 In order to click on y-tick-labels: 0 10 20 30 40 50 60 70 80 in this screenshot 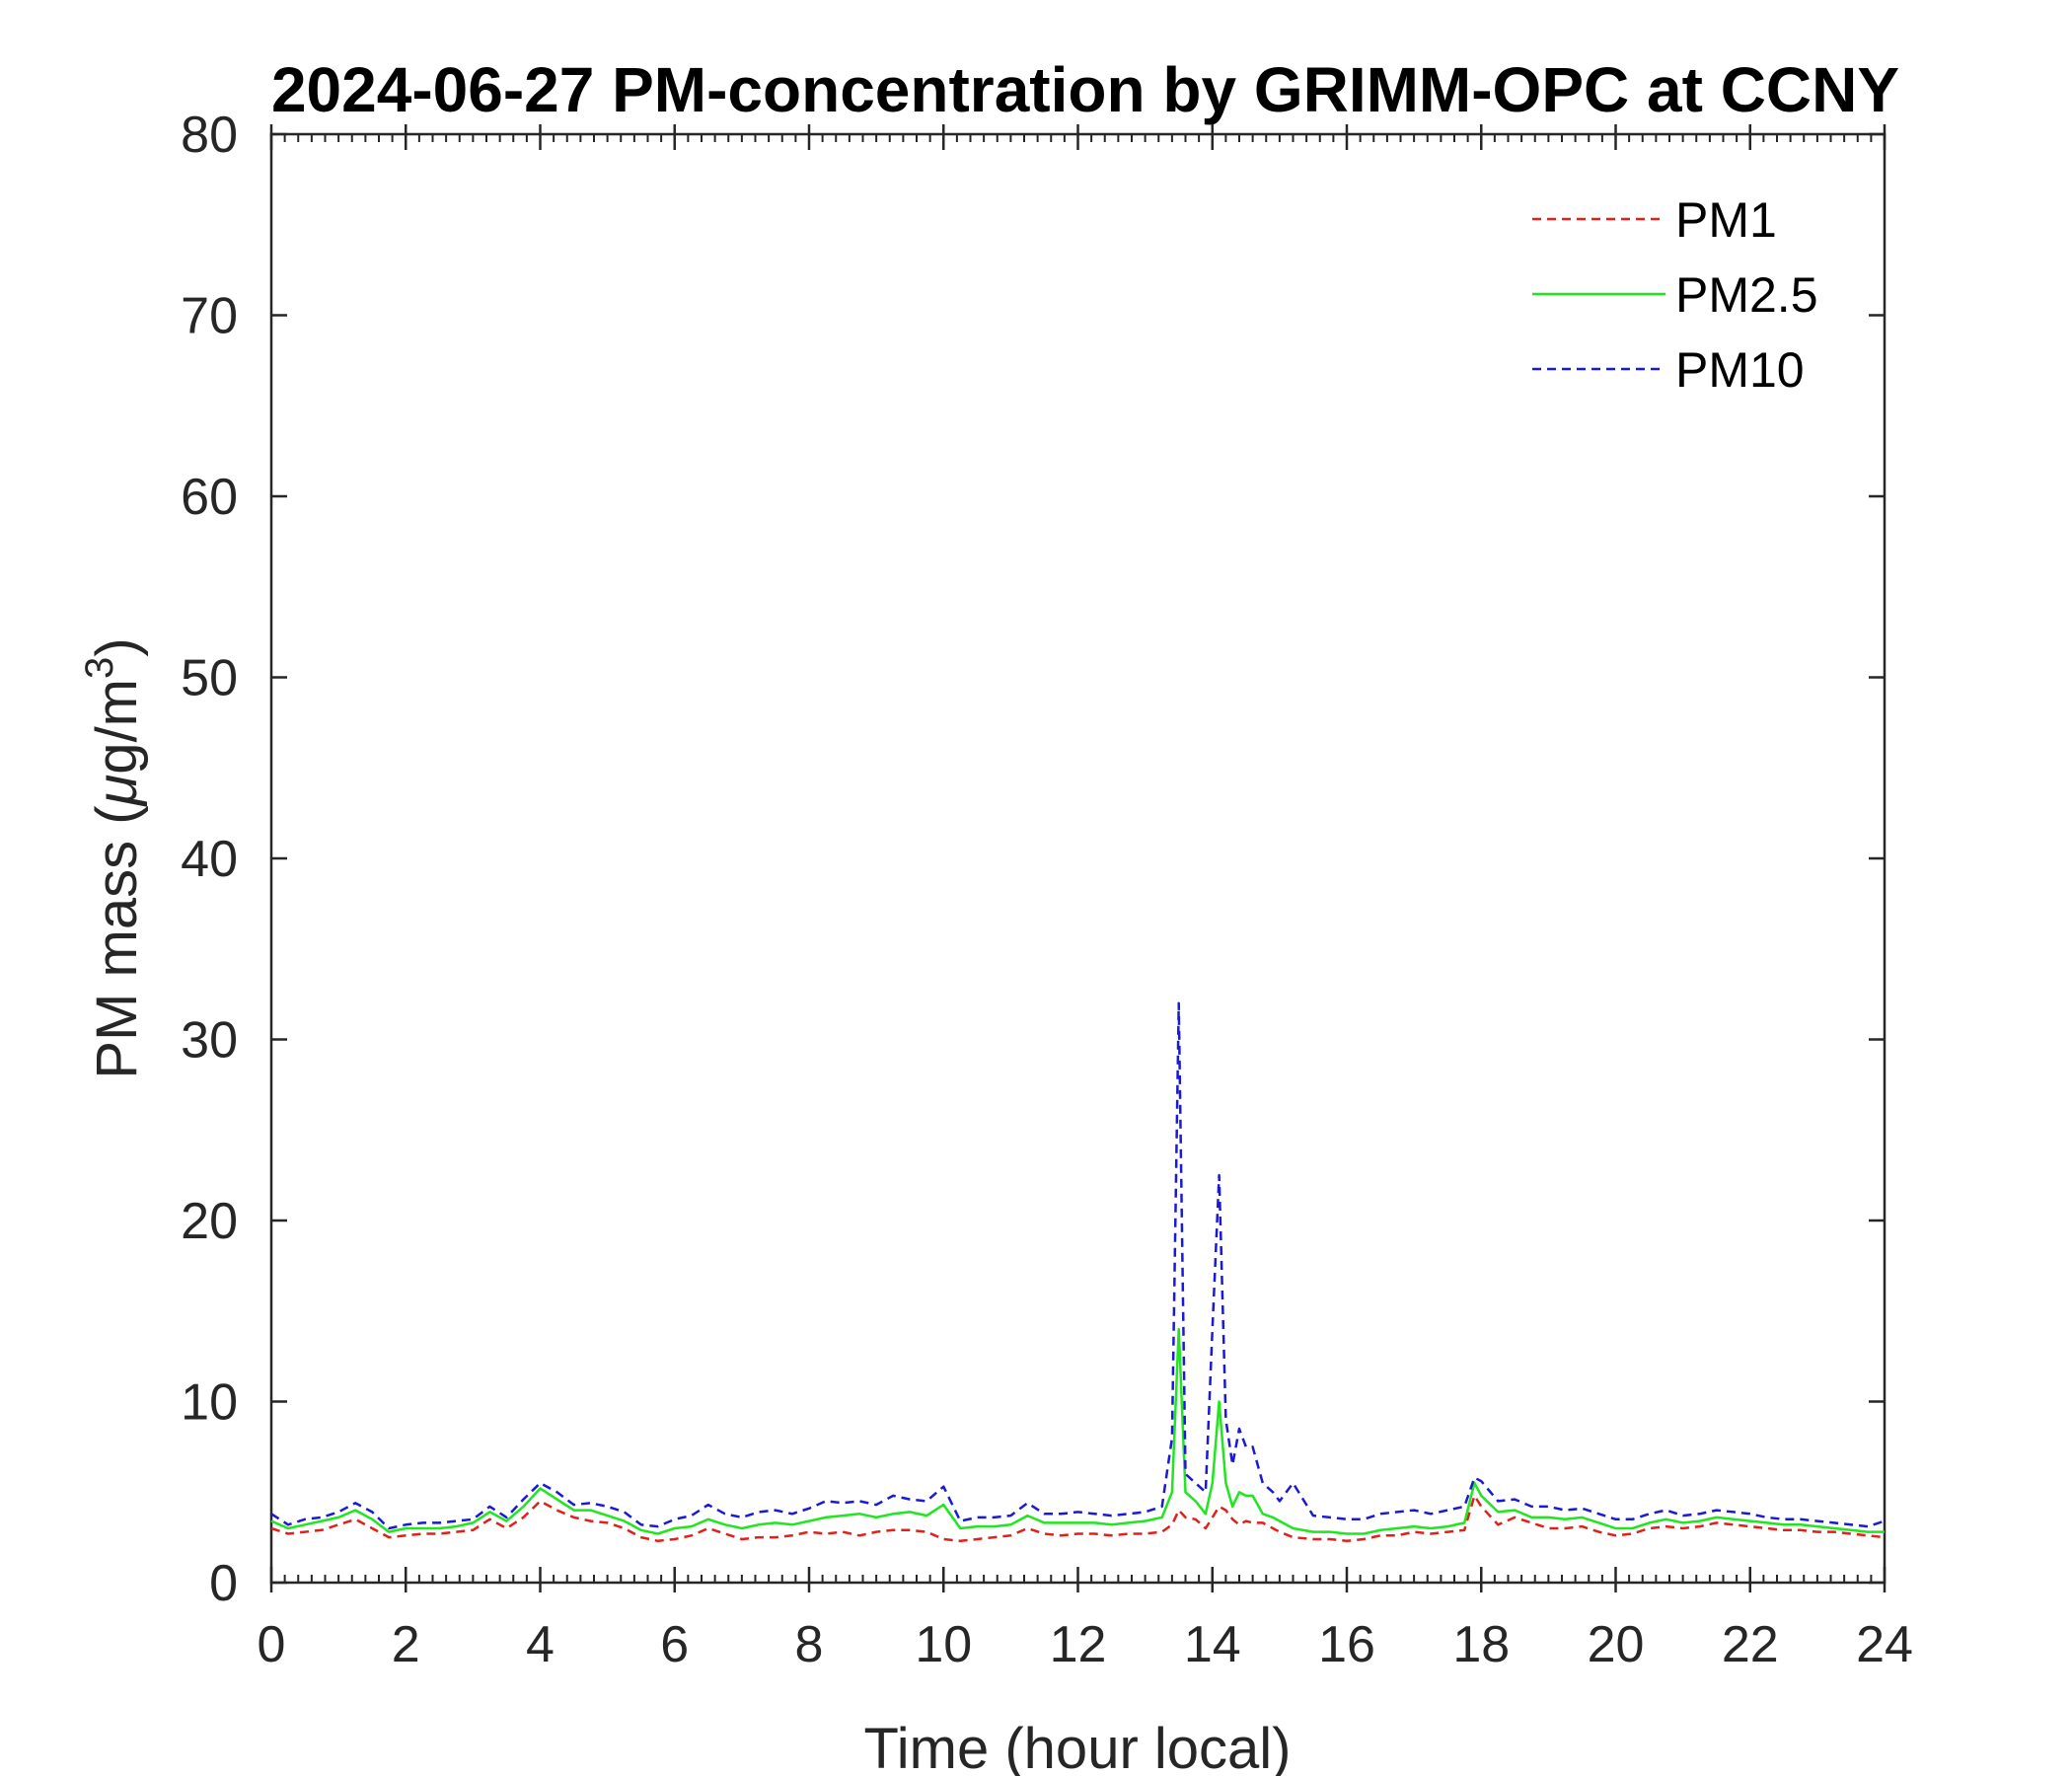, I will do `click(210, 859)`.